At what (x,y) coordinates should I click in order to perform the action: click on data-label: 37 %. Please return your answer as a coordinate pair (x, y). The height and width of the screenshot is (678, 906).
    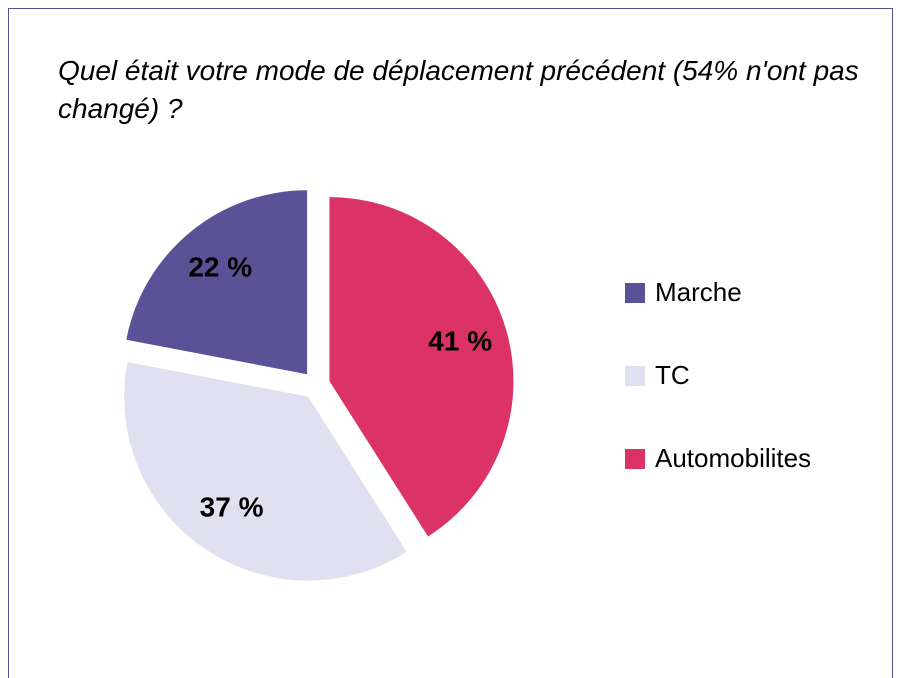
    Looking at the image, I should click on (232, 507).